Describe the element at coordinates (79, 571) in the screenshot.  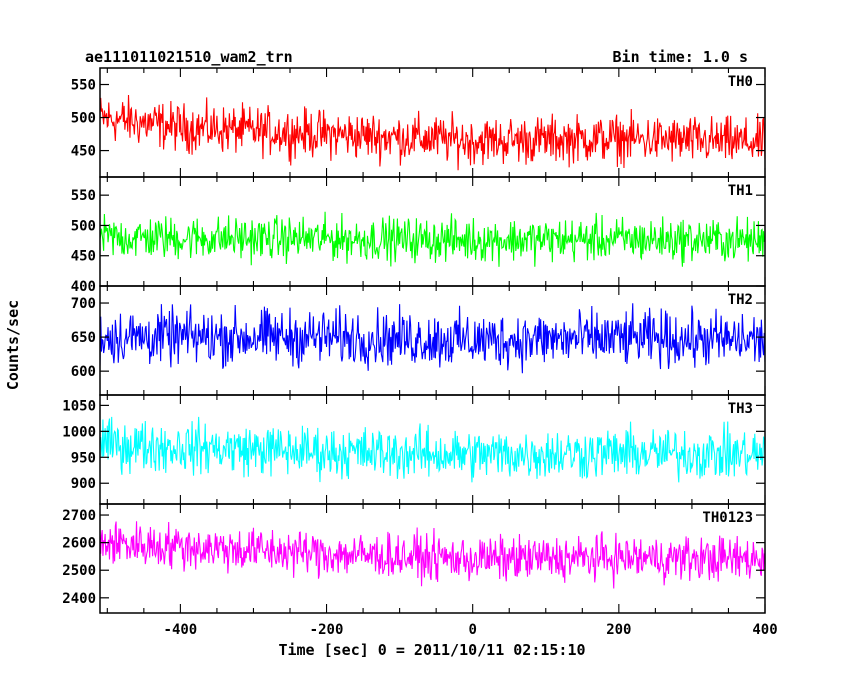
I see `y-tick-label: 2500` at that location.